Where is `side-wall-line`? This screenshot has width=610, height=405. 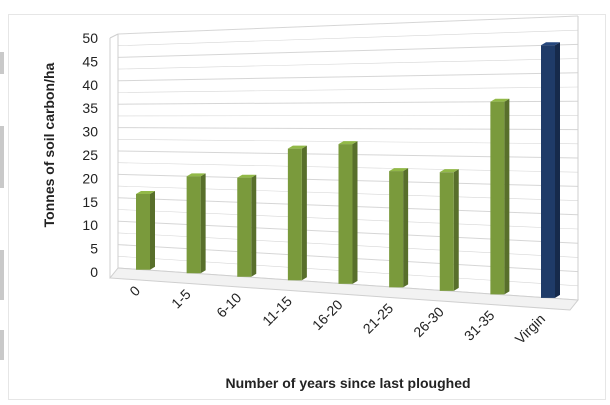
side-wall-line is located at coordinates (114, 36).